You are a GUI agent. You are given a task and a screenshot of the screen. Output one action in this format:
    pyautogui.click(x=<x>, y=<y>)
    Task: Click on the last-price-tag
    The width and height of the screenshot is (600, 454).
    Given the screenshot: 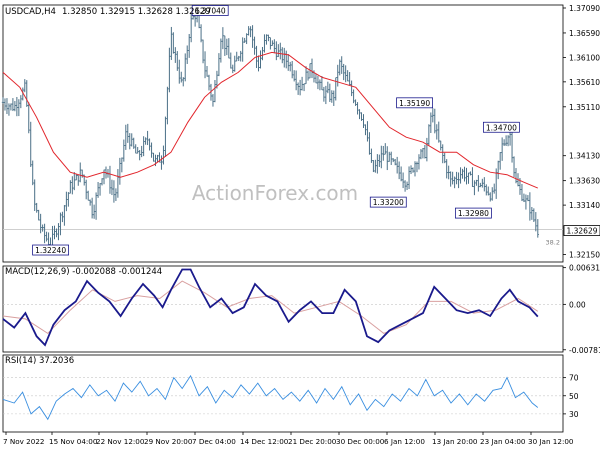 What is the action you would take?
    pyautogui.click(x=581, y=230)
    